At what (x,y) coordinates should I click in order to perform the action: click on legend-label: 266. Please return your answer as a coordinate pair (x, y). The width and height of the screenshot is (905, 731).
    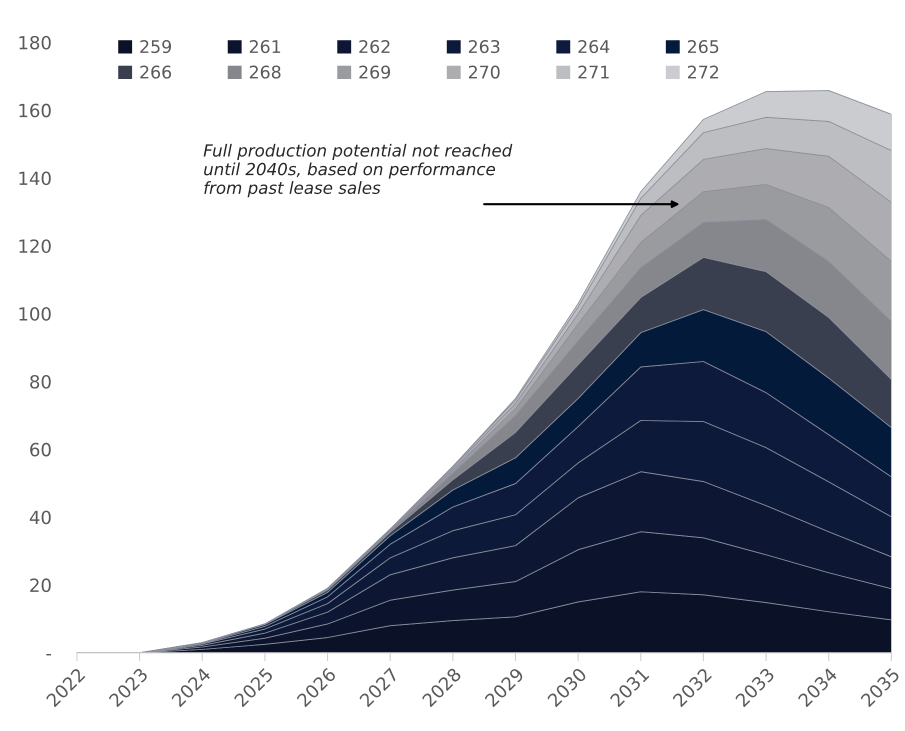
    Looking at the image, I should click on (156, 72).